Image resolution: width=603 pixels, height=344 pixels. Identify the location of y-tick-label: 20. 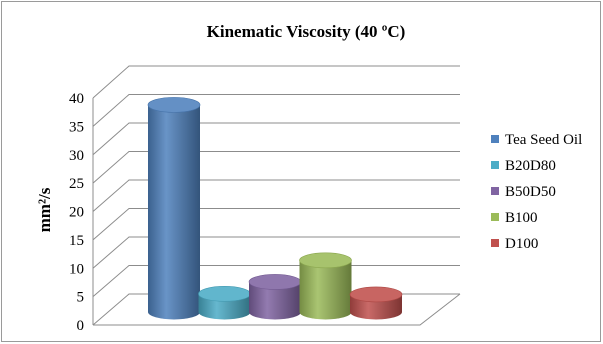
(76, 213).